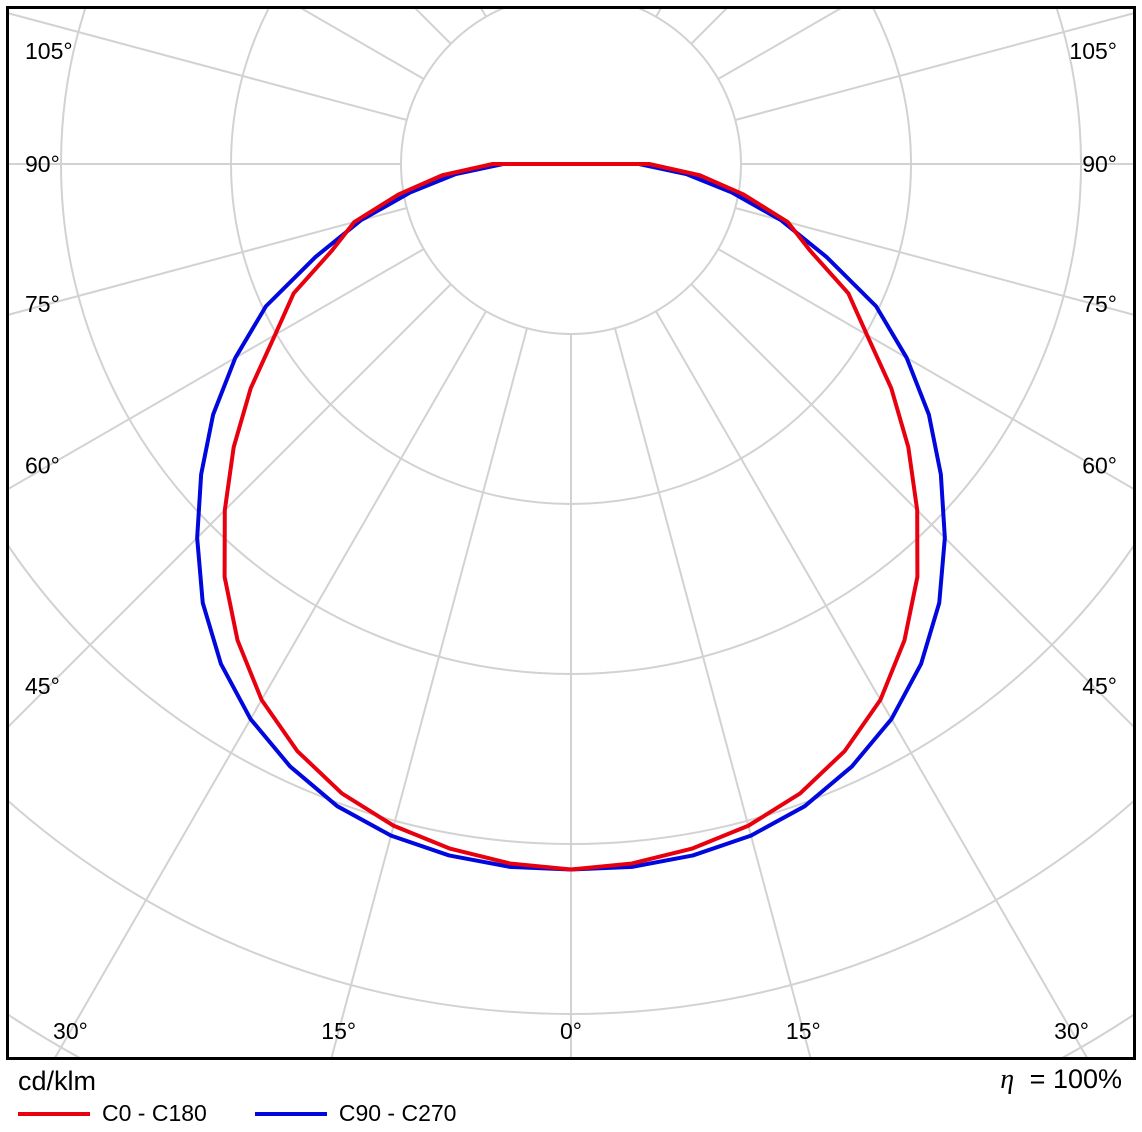  Describe the element at coordinates (54, 1113) in the screenshot. I see `legend-swatch-c0-c180` at that location.